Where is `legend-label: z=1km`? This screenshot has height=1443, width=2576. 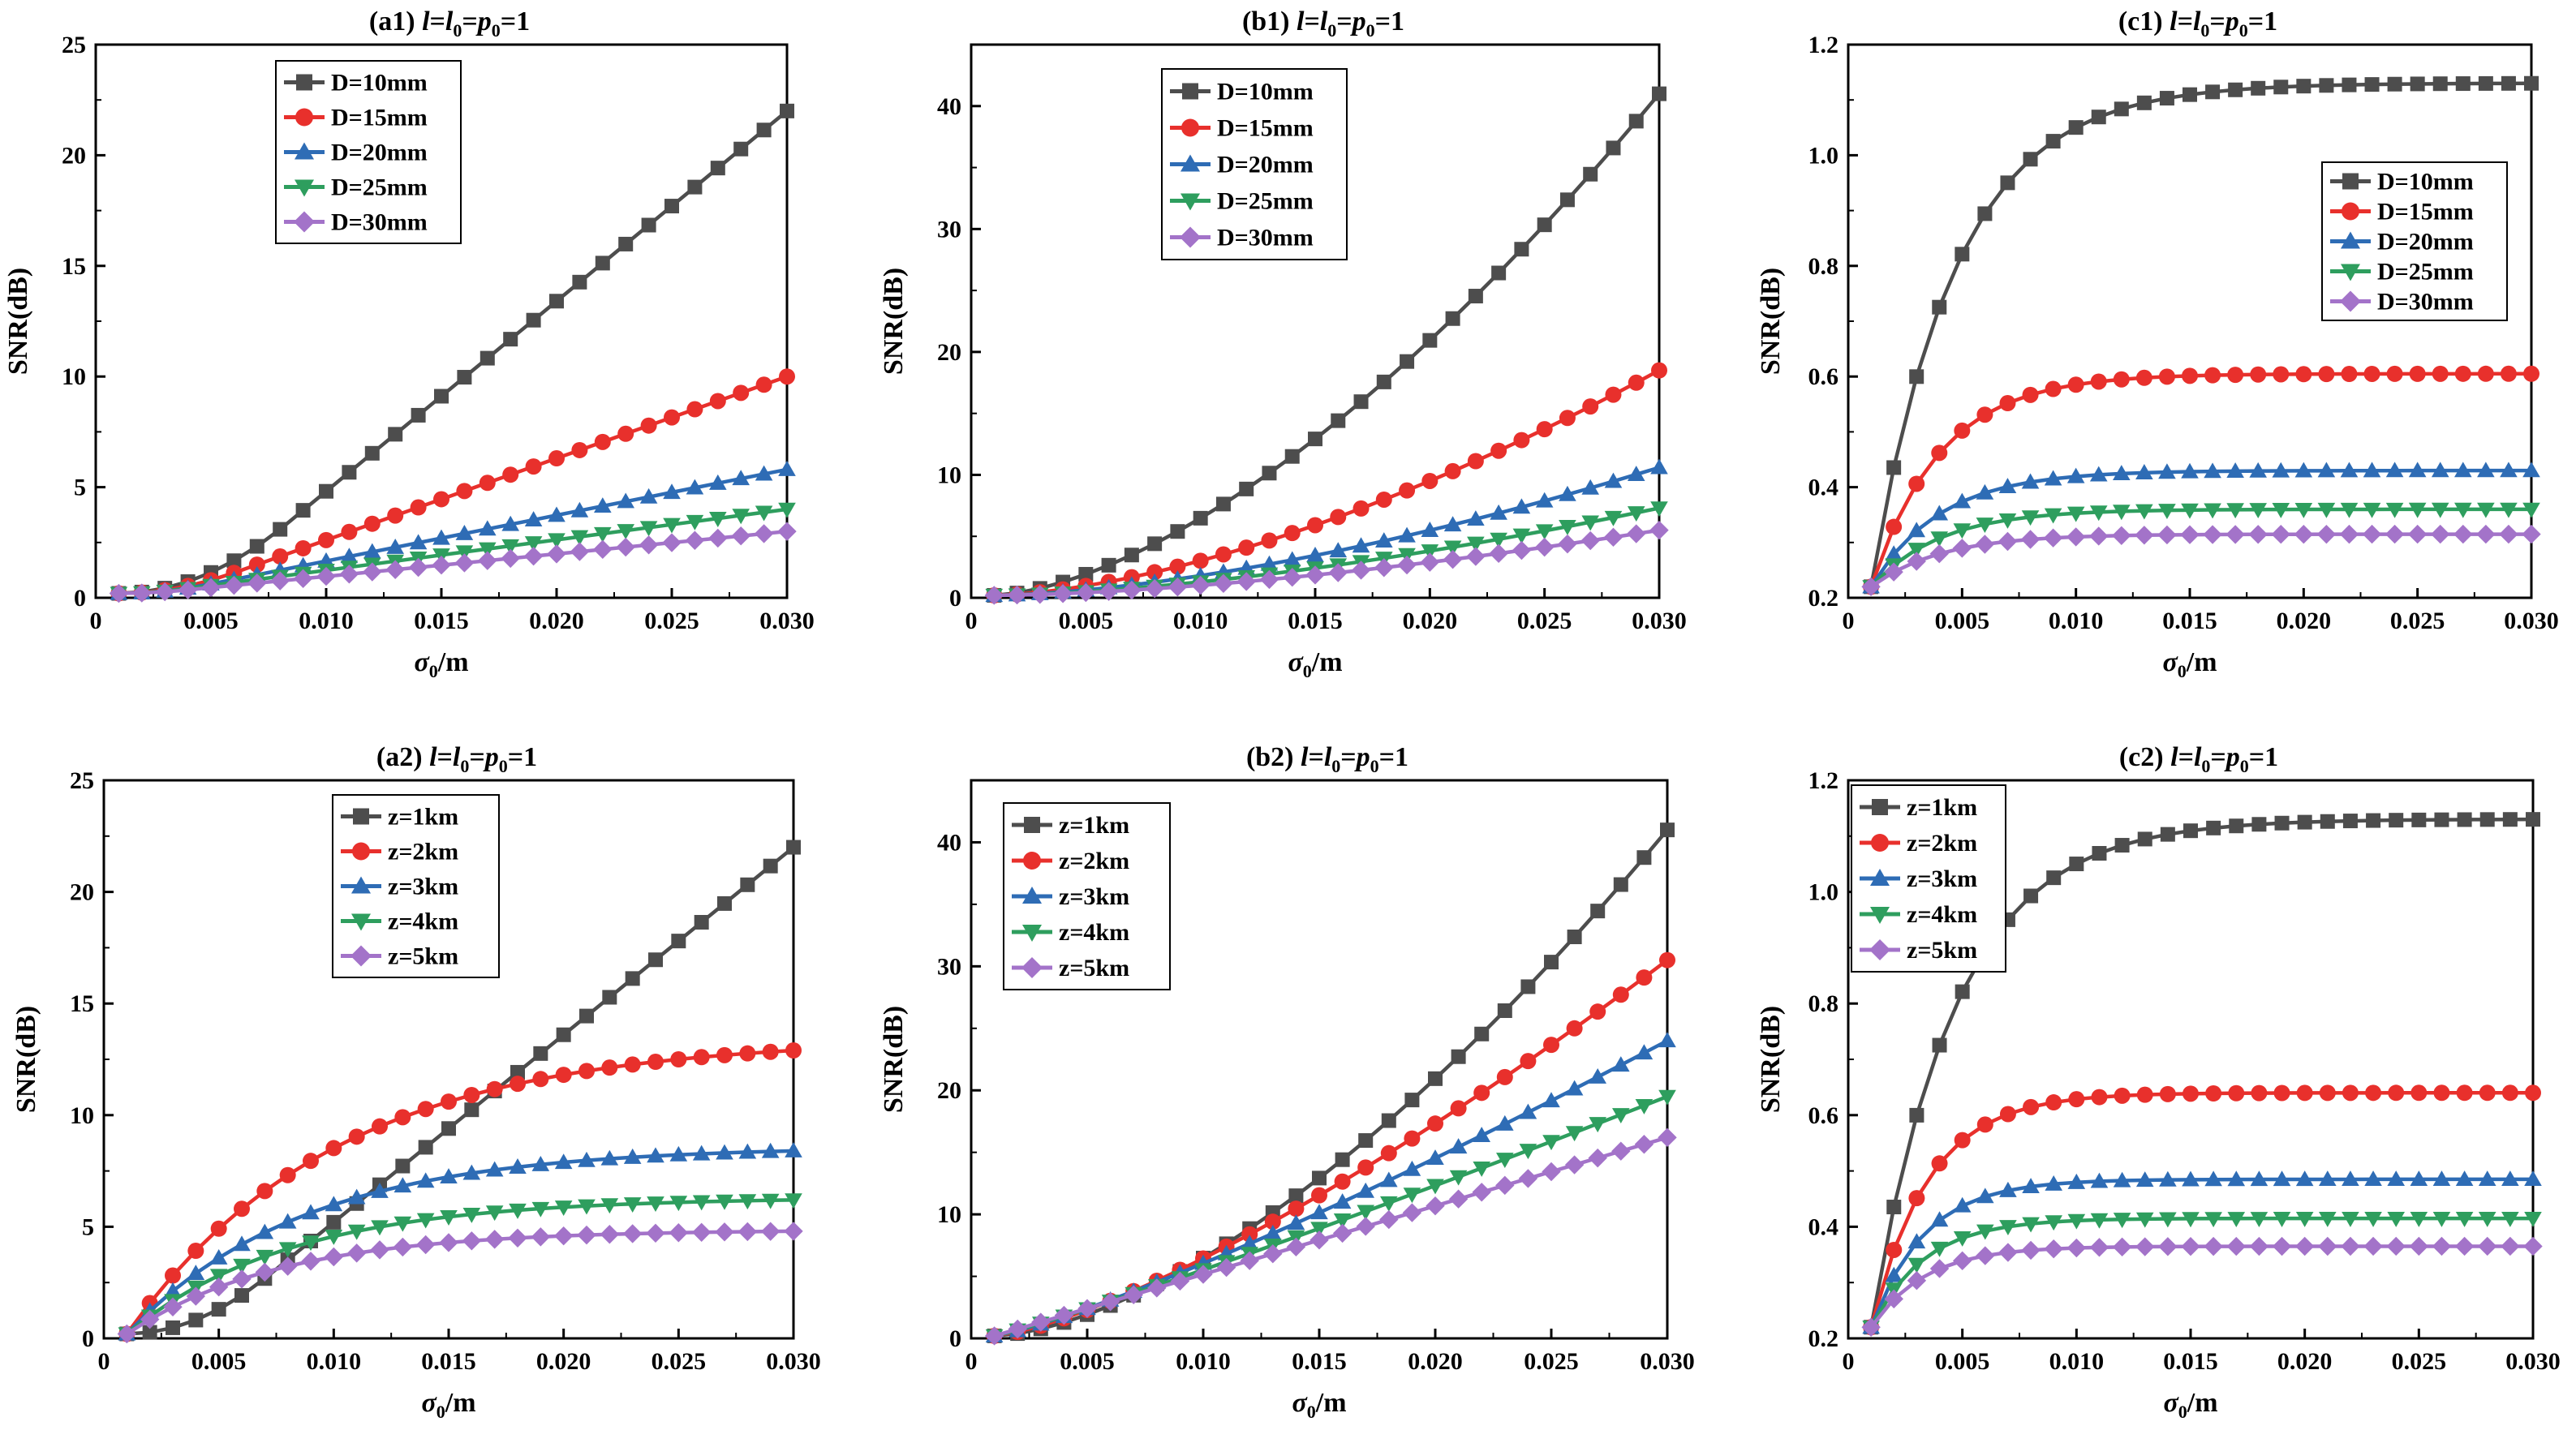 legend-label: z=1km is located at coordinates (1942, 807).